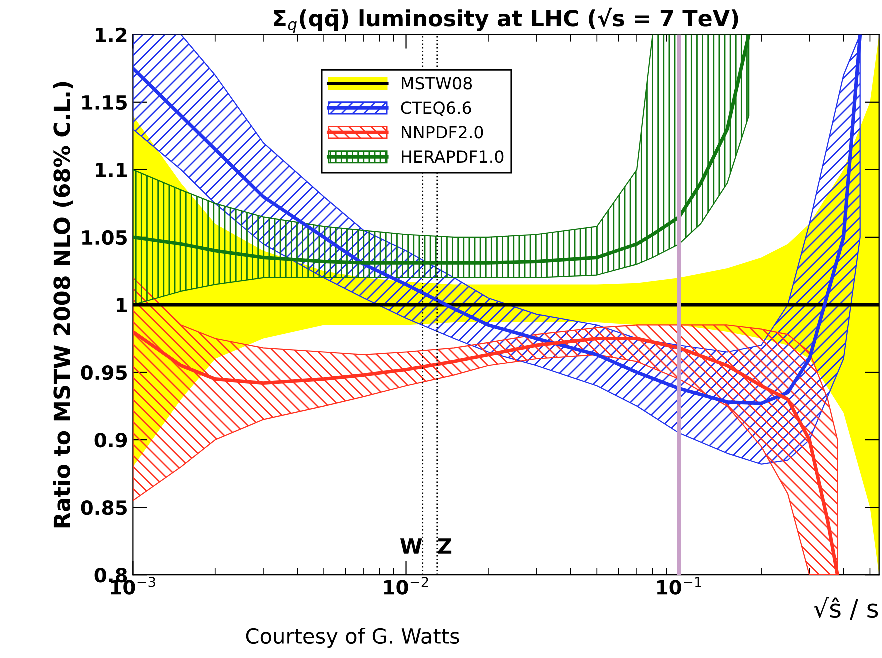 This screenshot has height=658, width=882. I want to click on y-tick-label: 1.15, so click(104, 103).